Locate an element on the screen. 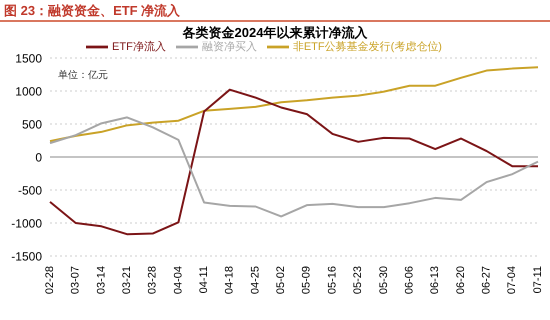 The width and height of the screenshot is (550, 320). y-tick-label: -1500 is located at coordinates (26, 256).